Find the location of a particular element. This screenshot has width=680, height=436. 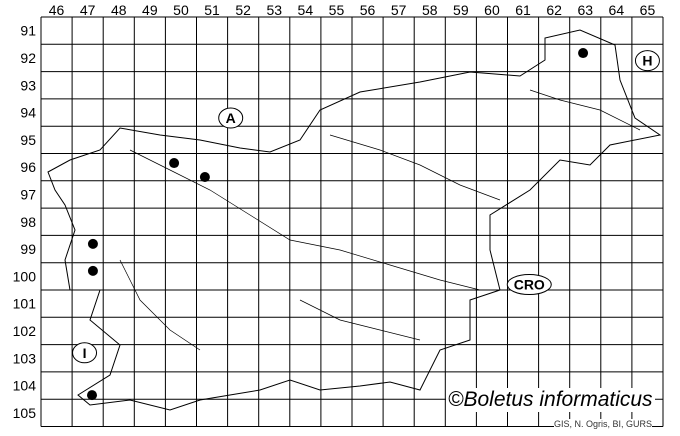

country-label: H is located at coordinates (647, 61).